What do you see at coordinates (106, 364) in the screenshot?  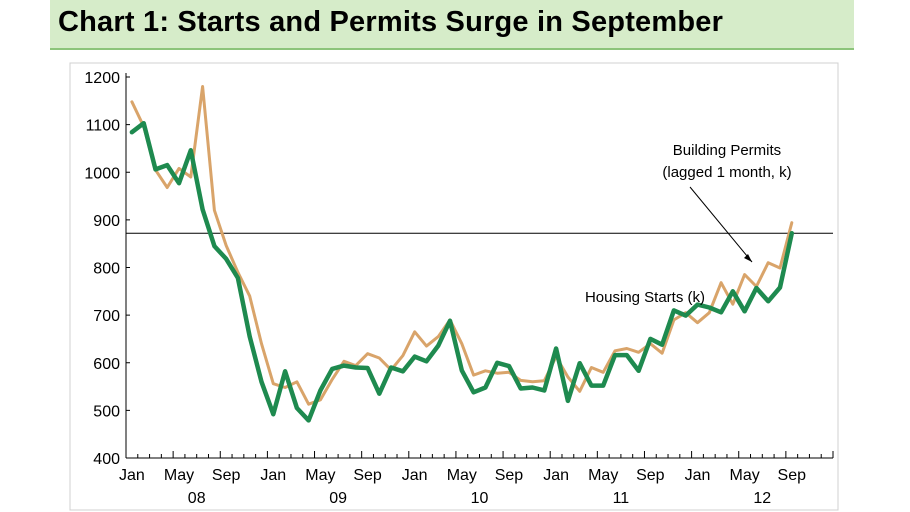 I see `y-tick-label: 600` at bounding box center [106, 364].